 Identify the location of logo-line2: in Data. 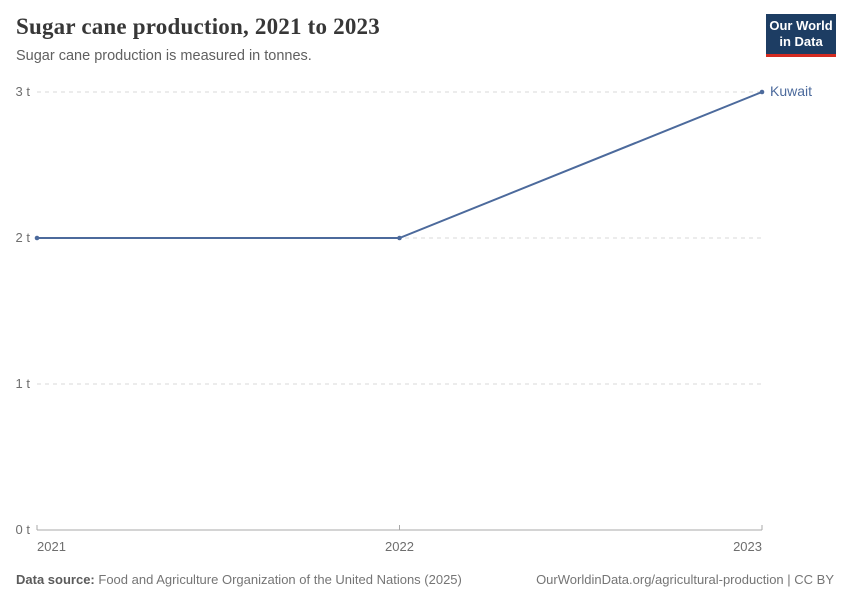
(801, 41).